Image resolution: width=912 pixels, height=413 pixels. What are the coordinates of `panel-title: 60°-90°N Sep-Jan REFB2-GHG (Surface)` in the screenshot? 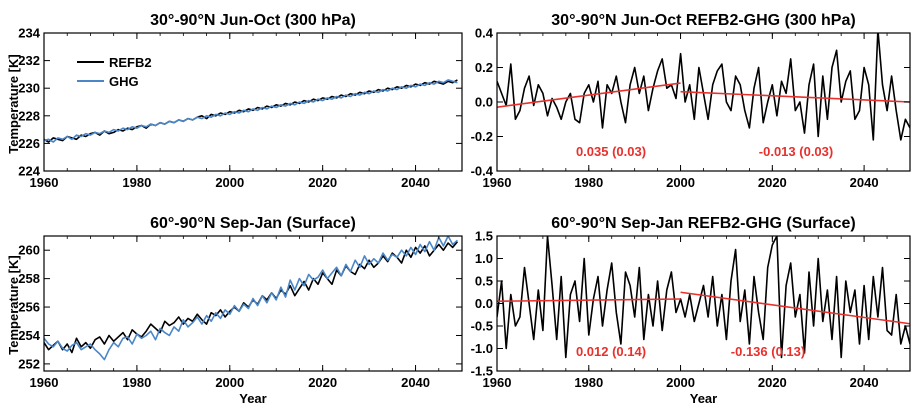 It's located at (703, 223).